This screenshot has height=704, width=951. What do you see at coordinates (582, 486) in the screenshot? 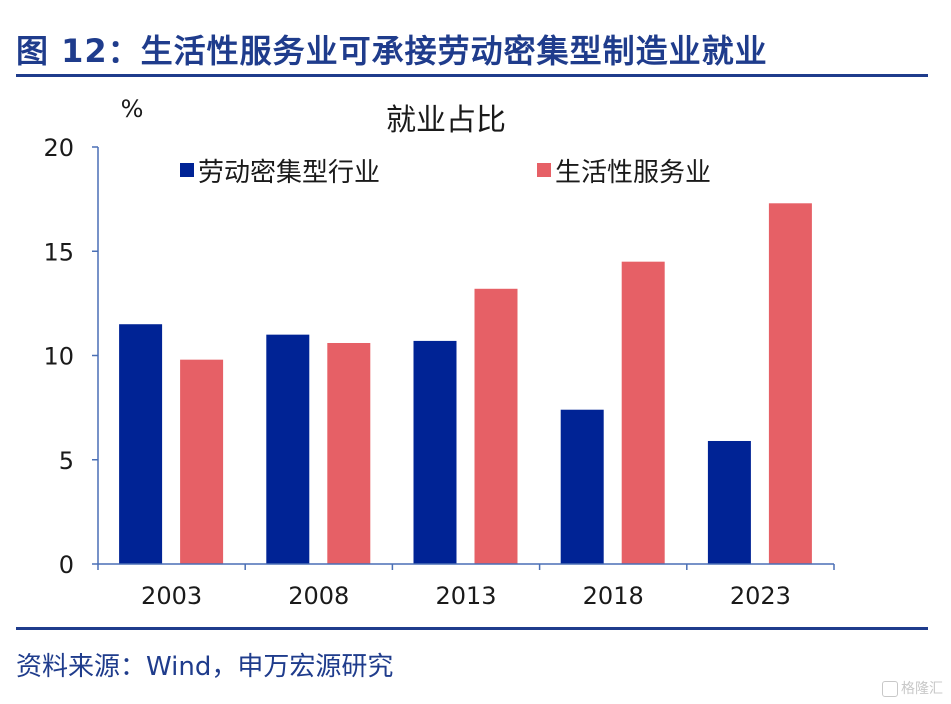
I see `bar-s0-2018` at bounding box center [582, 486].